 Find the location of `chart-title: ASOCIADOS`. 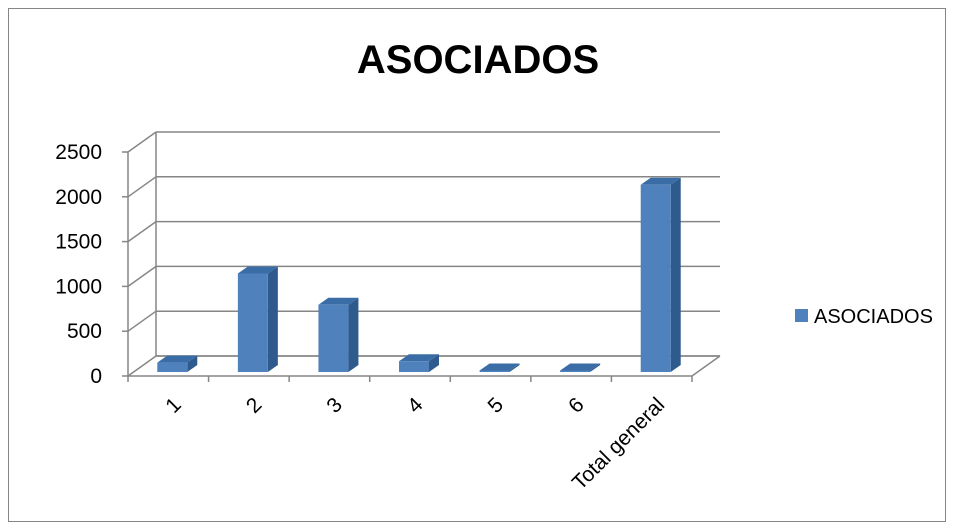

chart-title: ASOCIADOS is located at coordinates (478, 60).